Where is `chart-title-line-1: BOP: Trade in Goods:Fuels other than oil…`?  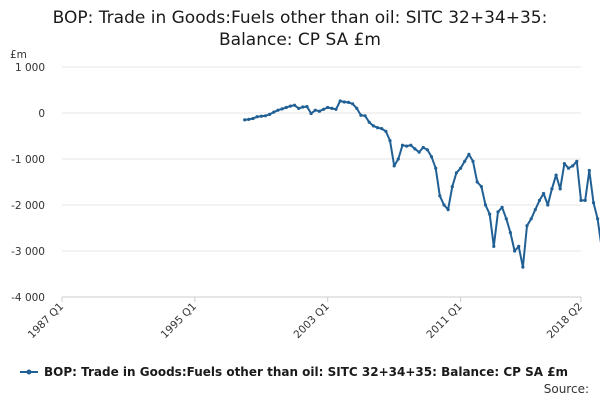
chart-title-line-1: BOP: Trade in Goods:Fuels other than oil… is located at coordinates (300, 18).